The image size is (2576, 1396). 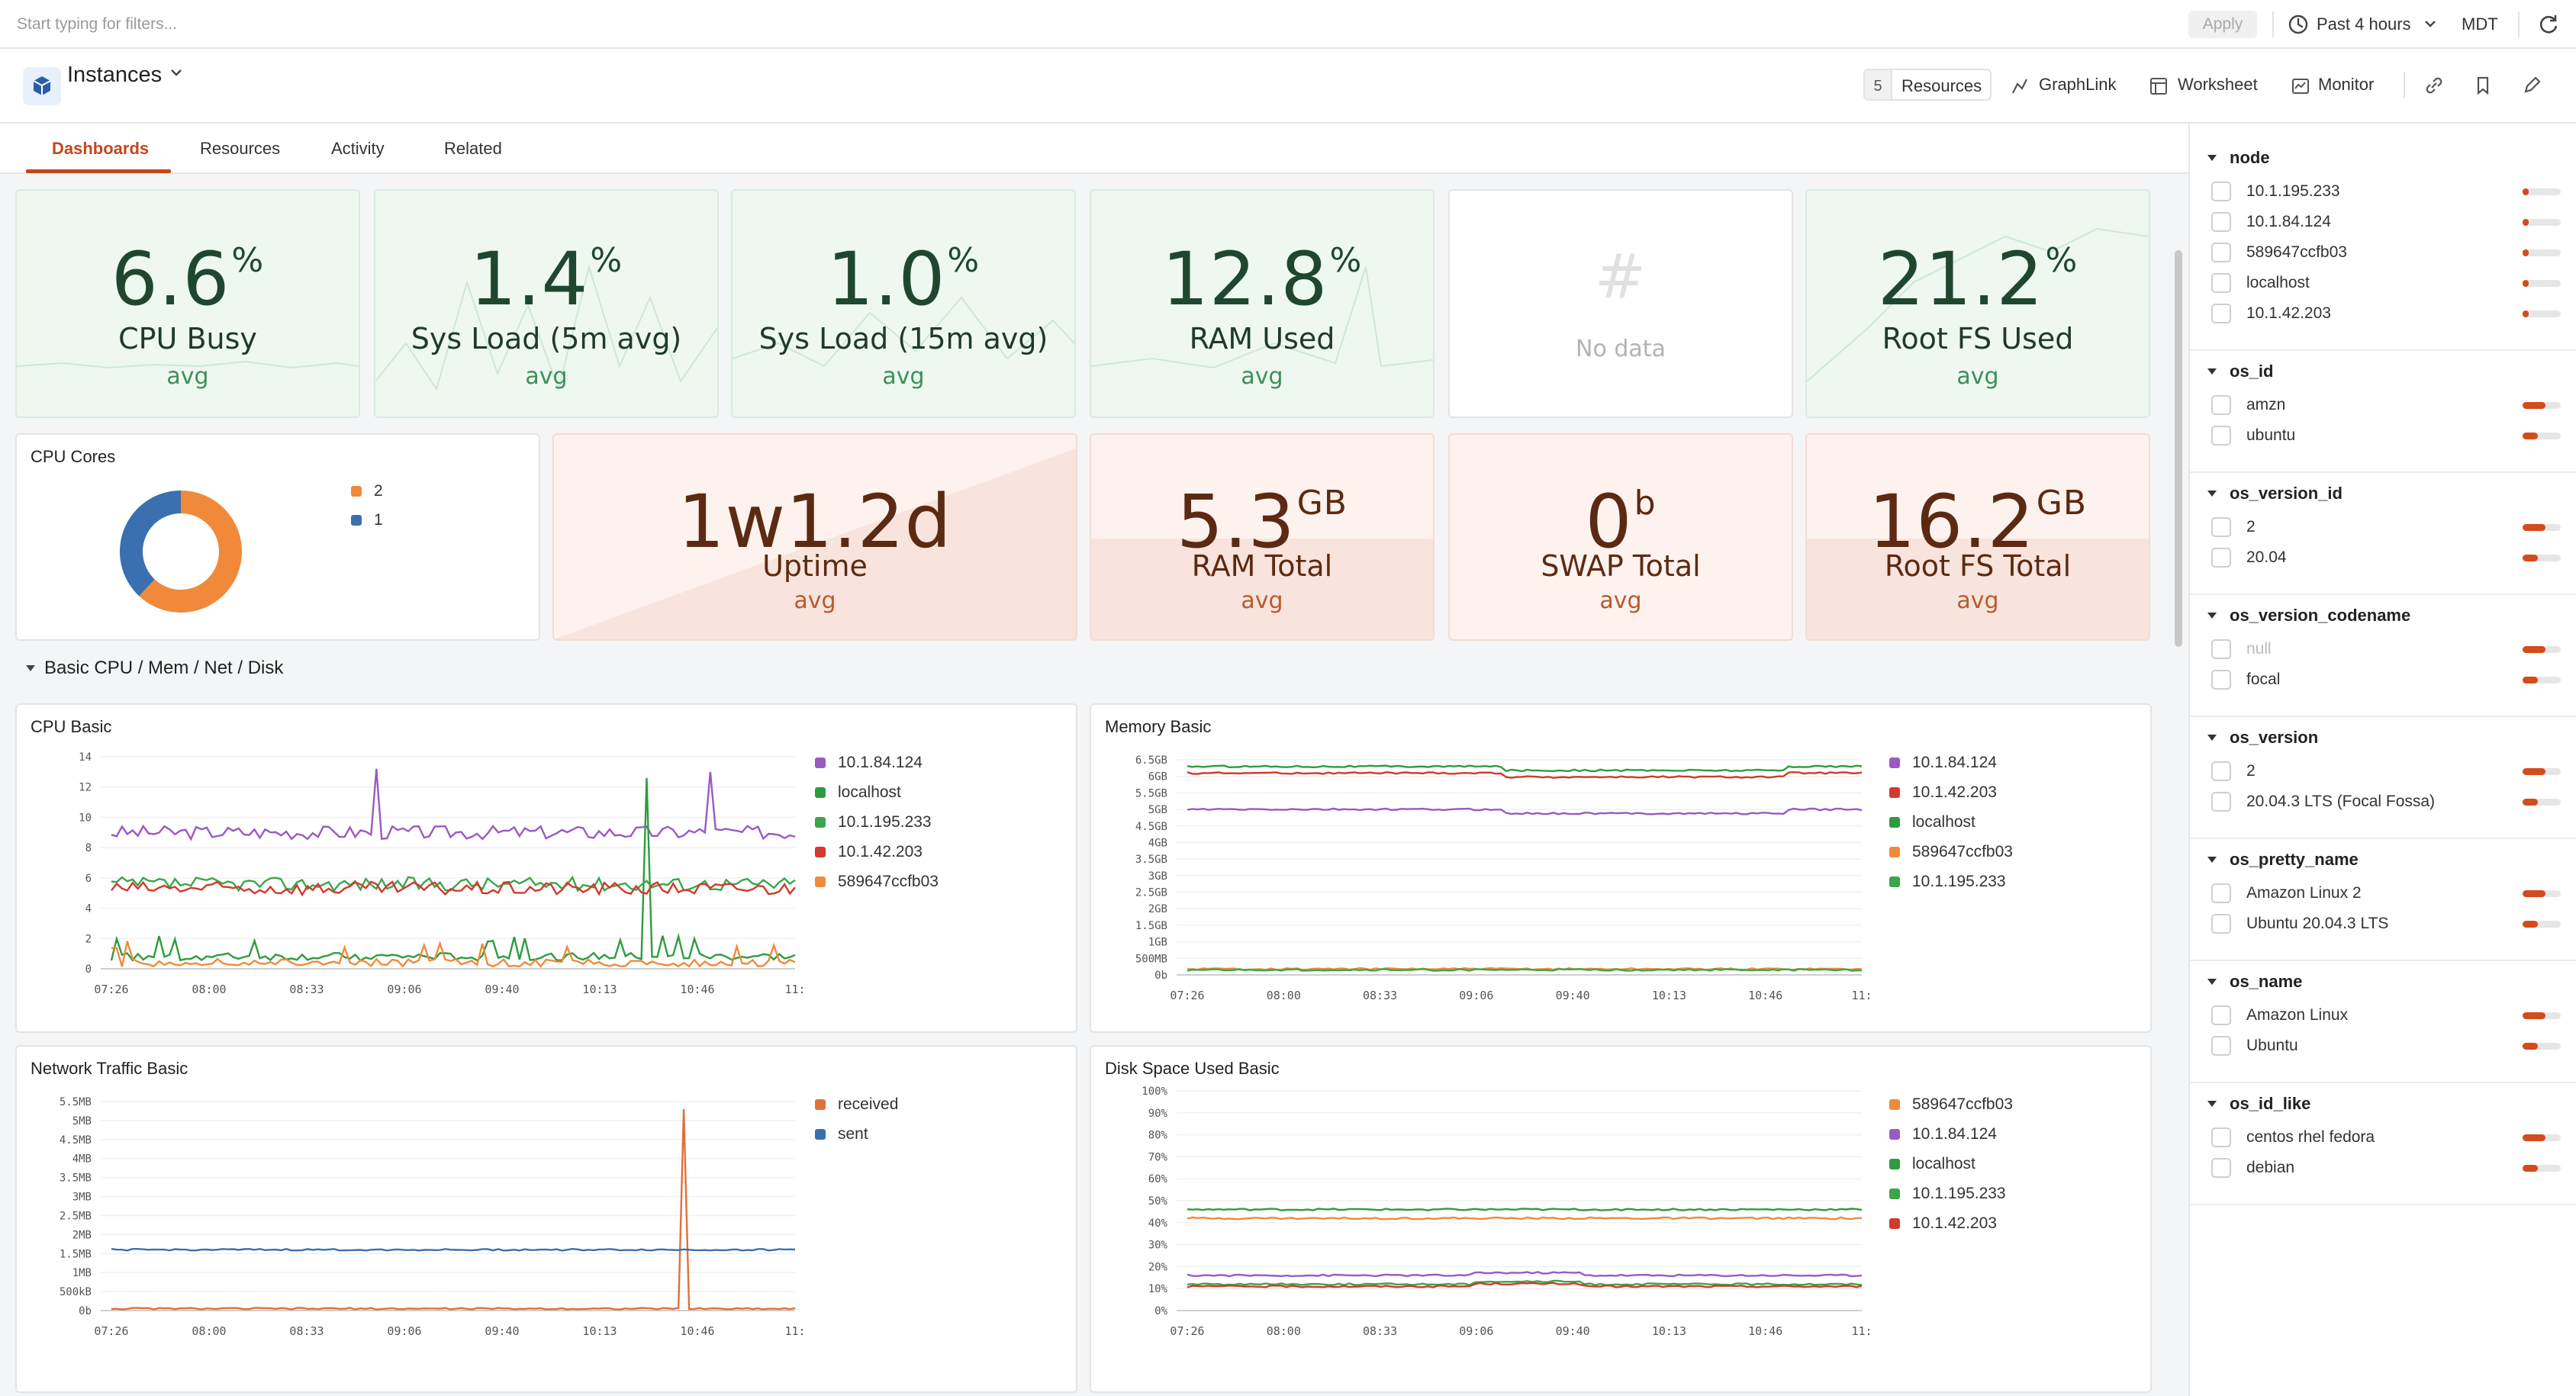 What do you see at coordinates (2299, 924) in the screenshot?
I see `filter-option: Ubuntu 20.04.3 LTS` at bounding box center [2299, 924].